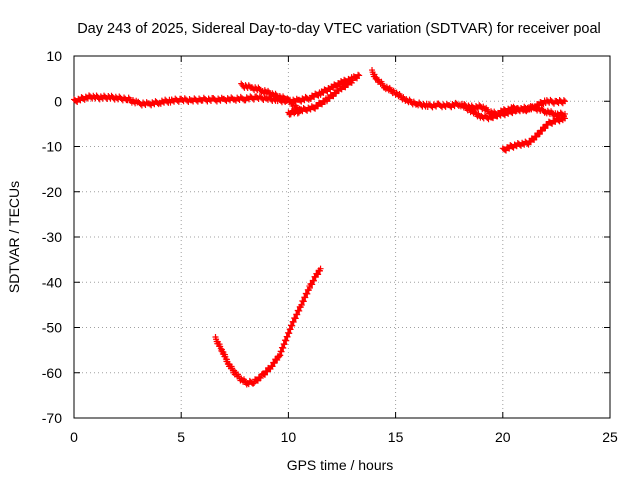  What do you see at coordinates (181, 437) in the screenshot?
I see `x-tick-label: 5` at bounding box center [181, 437].